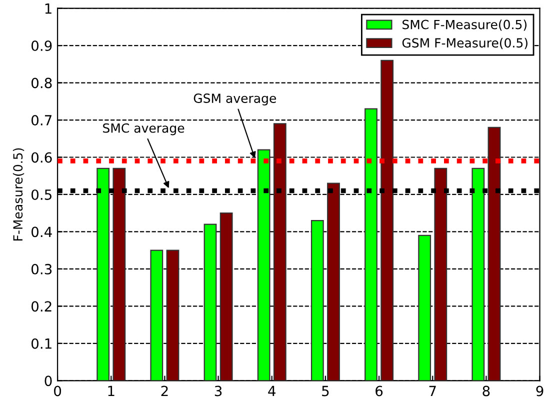 Image resolution: width=548 pixels, height=416 pixels. What do you see at coordinates (111, 391) in the screenshot?
I see `x-tick-label: 1` at bounding box center [111, 391].